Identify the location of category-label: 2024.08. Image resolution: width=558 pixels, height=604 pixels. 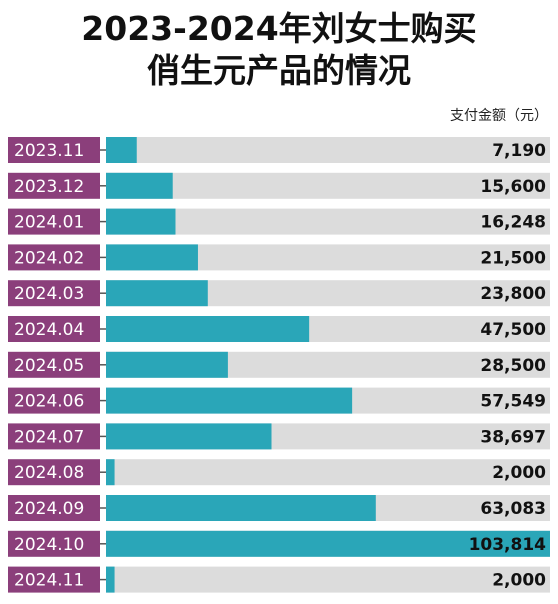
(49, 473).